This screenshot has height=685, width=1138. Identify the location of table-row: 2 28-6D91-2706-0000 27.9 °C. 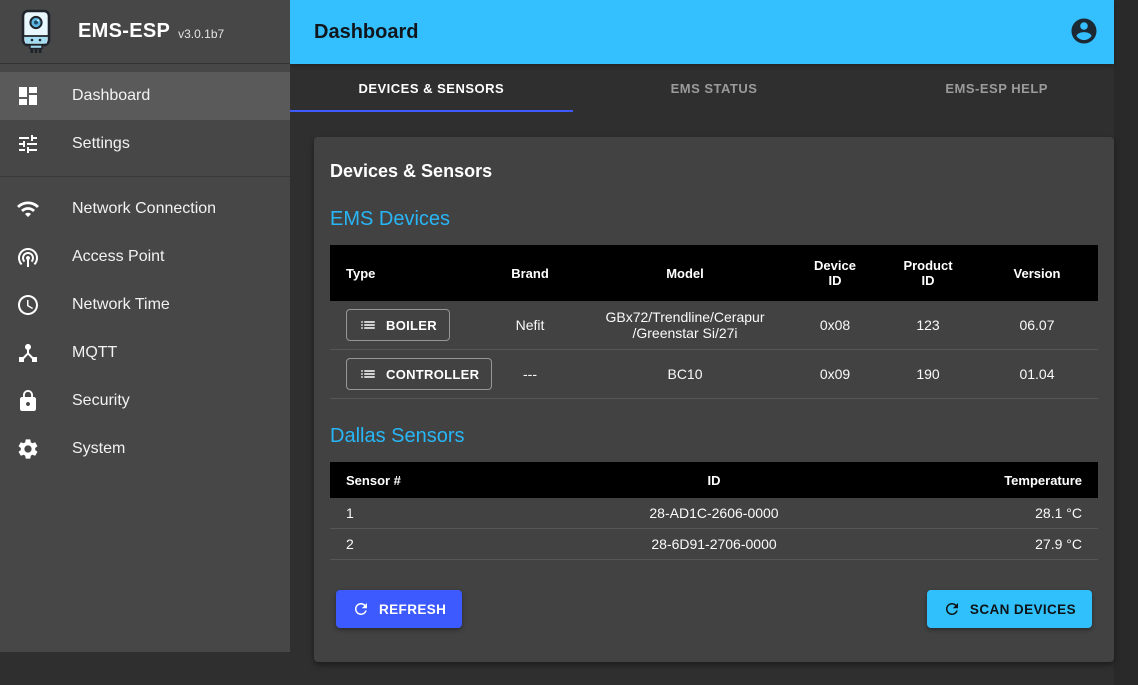
(714, 544).